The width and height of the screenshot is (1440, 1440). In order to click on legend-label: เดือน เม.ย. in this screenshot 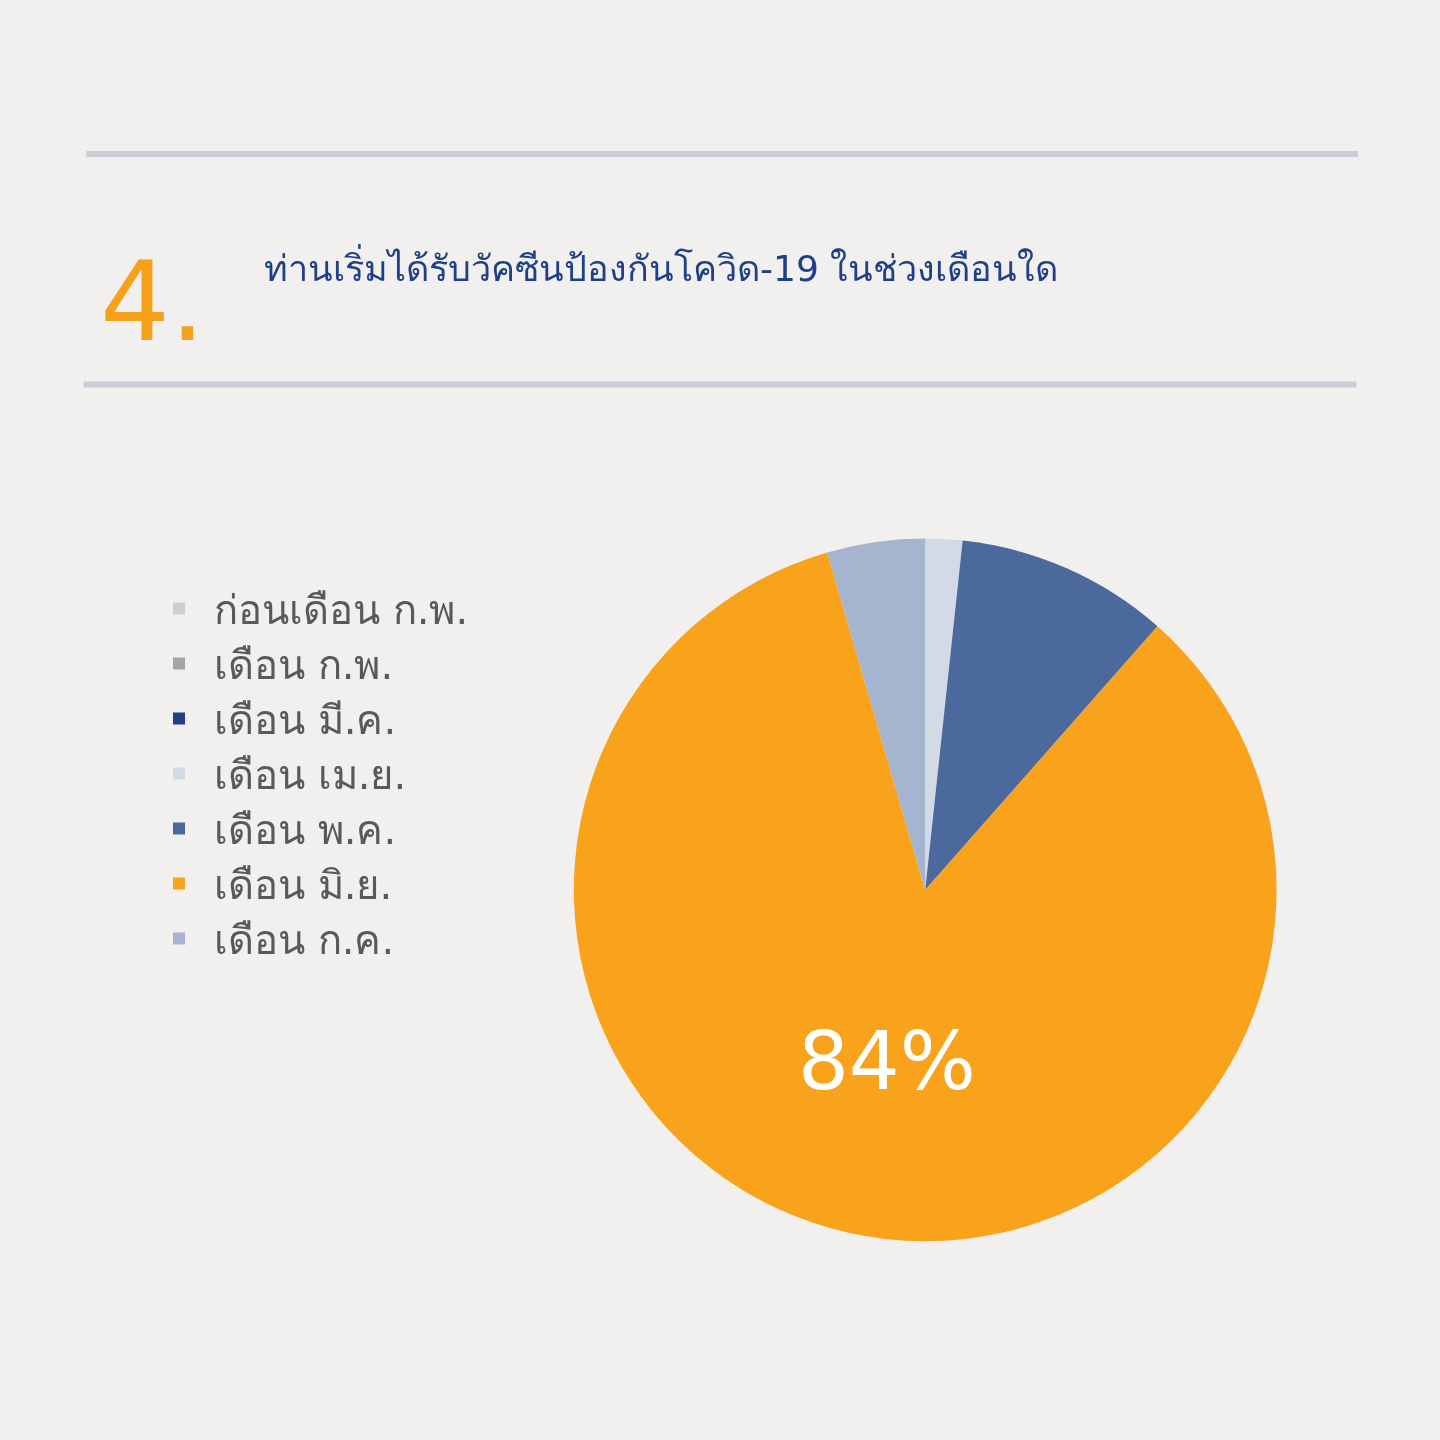, I will do `click(310, 775)`.